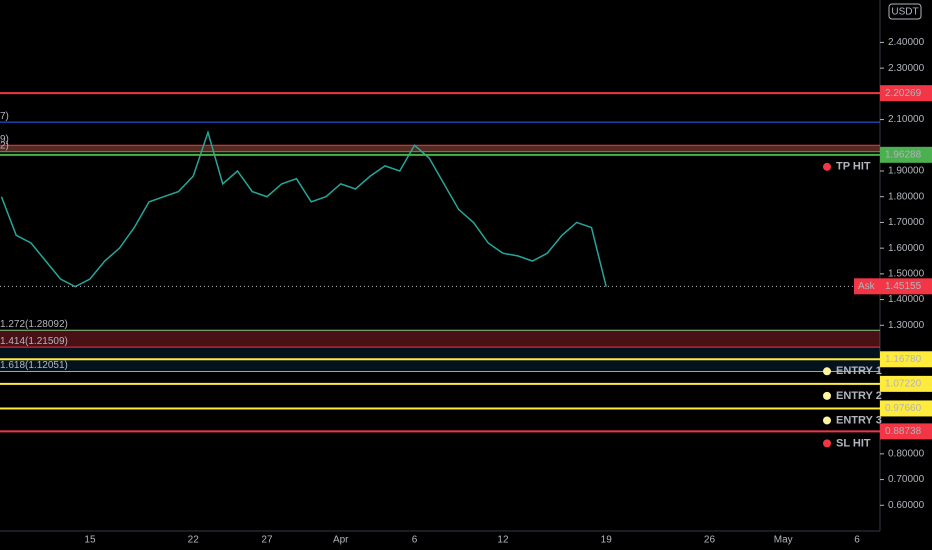 This screenshot has height=550, width=932. I want to click on level-price: 1.07220, so click(903, 384).